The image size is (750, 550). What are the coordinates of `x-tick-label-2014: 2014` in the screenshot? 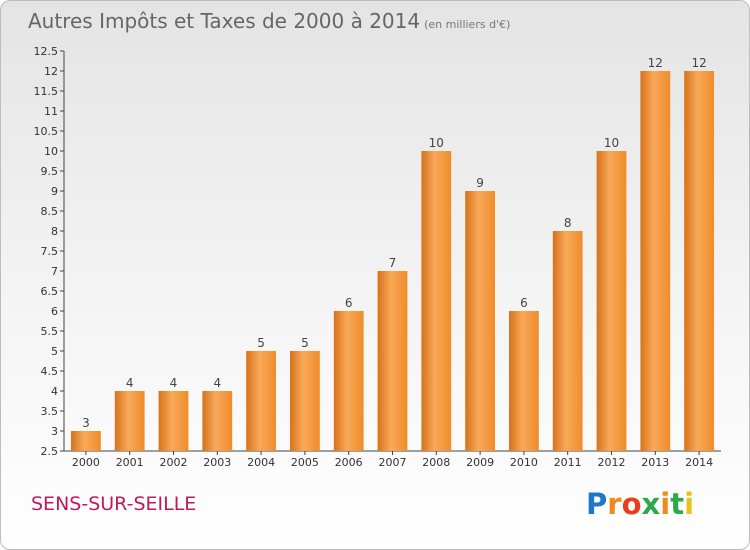 It's located at (699, 462).